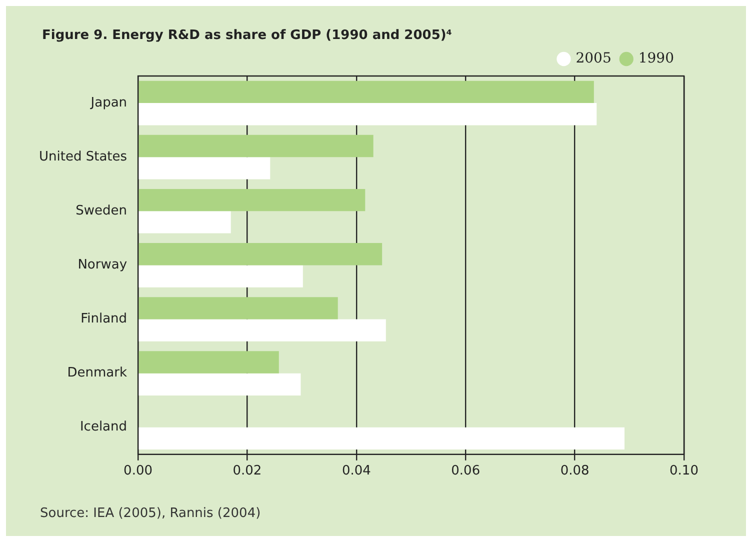  What do you see at coordinates (104, 427) in the screenshot?
I see `y-tick-label: Iceland` at bounding box center [104, 427].